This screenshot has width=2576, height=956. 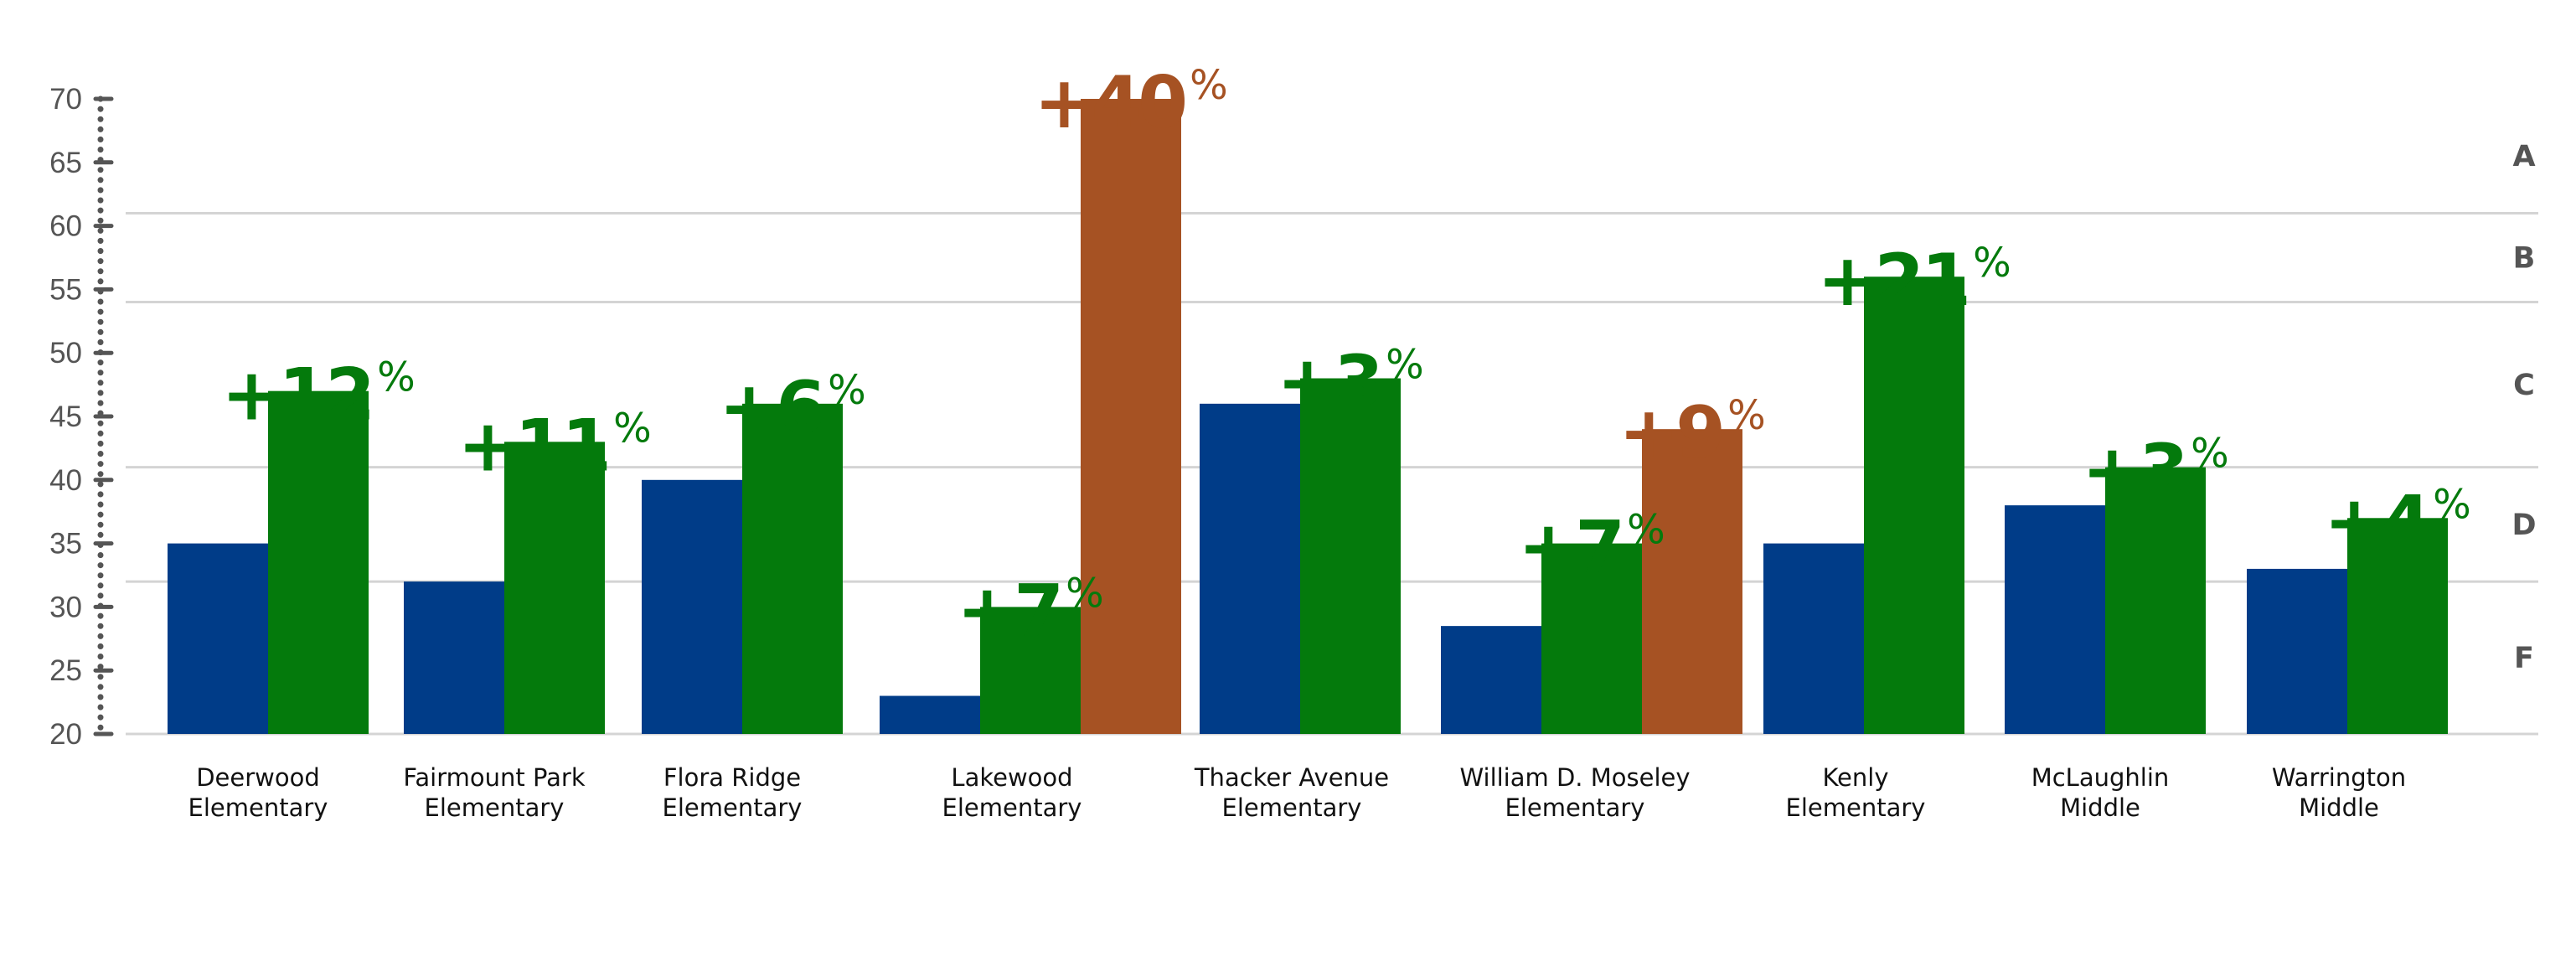 I want to click on grade-band-labels: A B C D F, so click(x=2523, y=407).